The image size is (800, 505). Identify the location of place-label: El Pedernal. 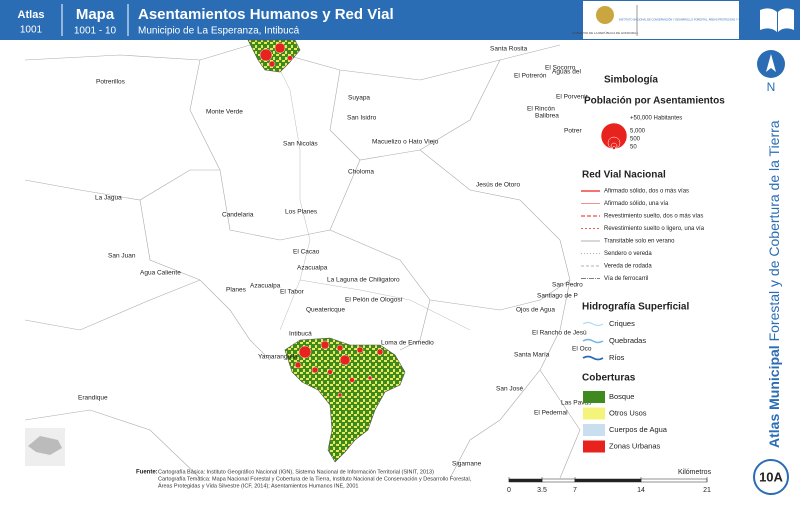
(551, 413).